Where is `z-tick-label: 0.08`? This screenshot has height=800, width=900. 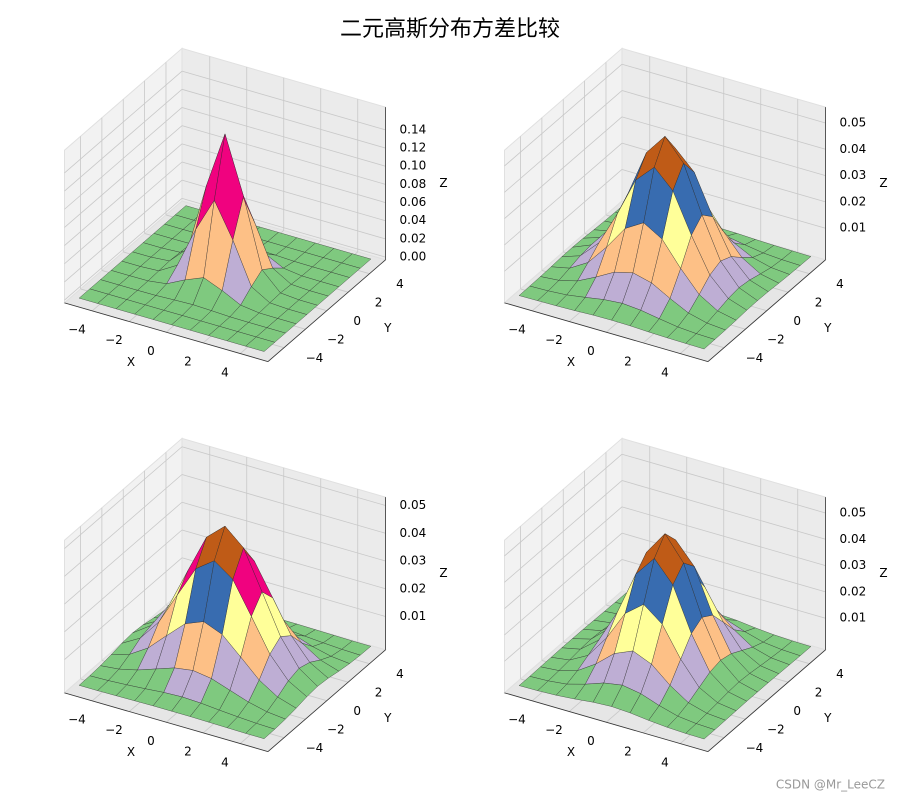
z-tick-label: 0.08 is located at coordinates (413, 184).